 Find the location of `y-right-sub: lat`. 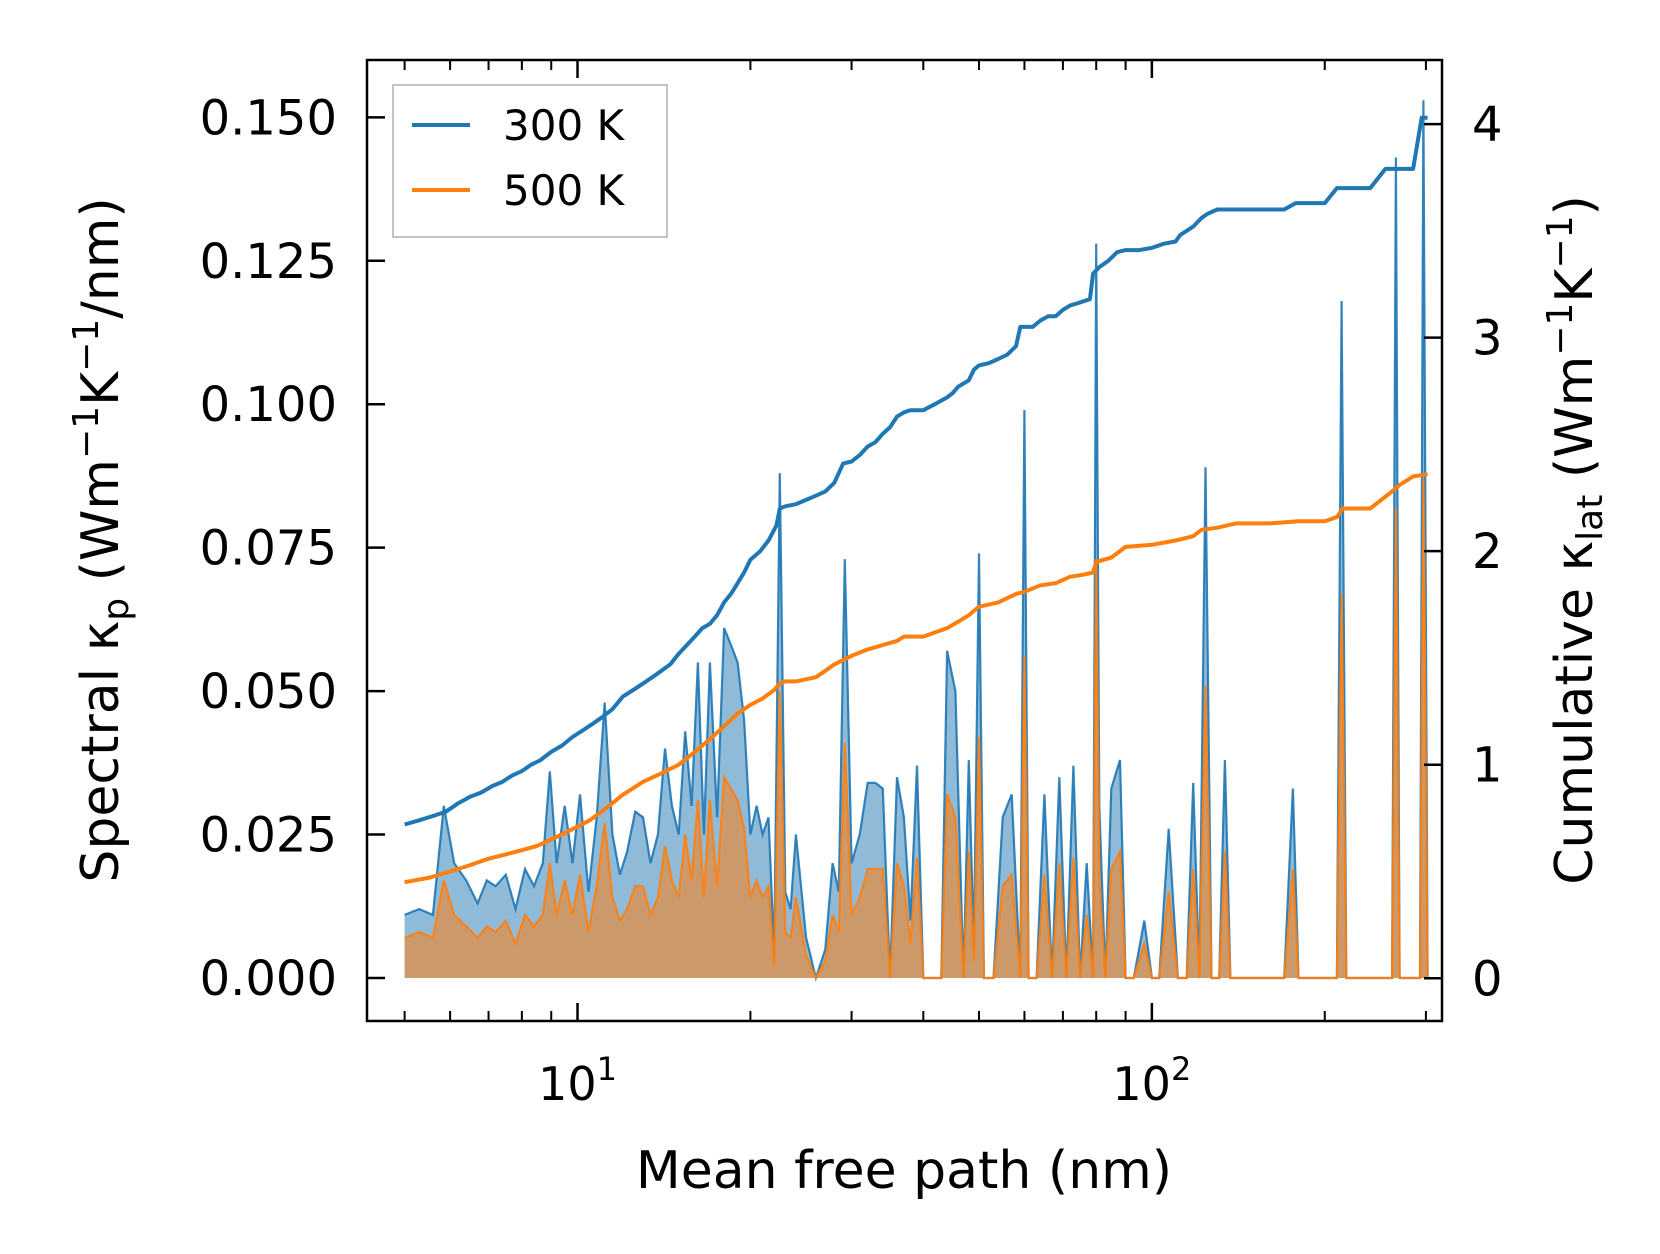

y-right-sub: lat is located at coordinates (1590, 518).